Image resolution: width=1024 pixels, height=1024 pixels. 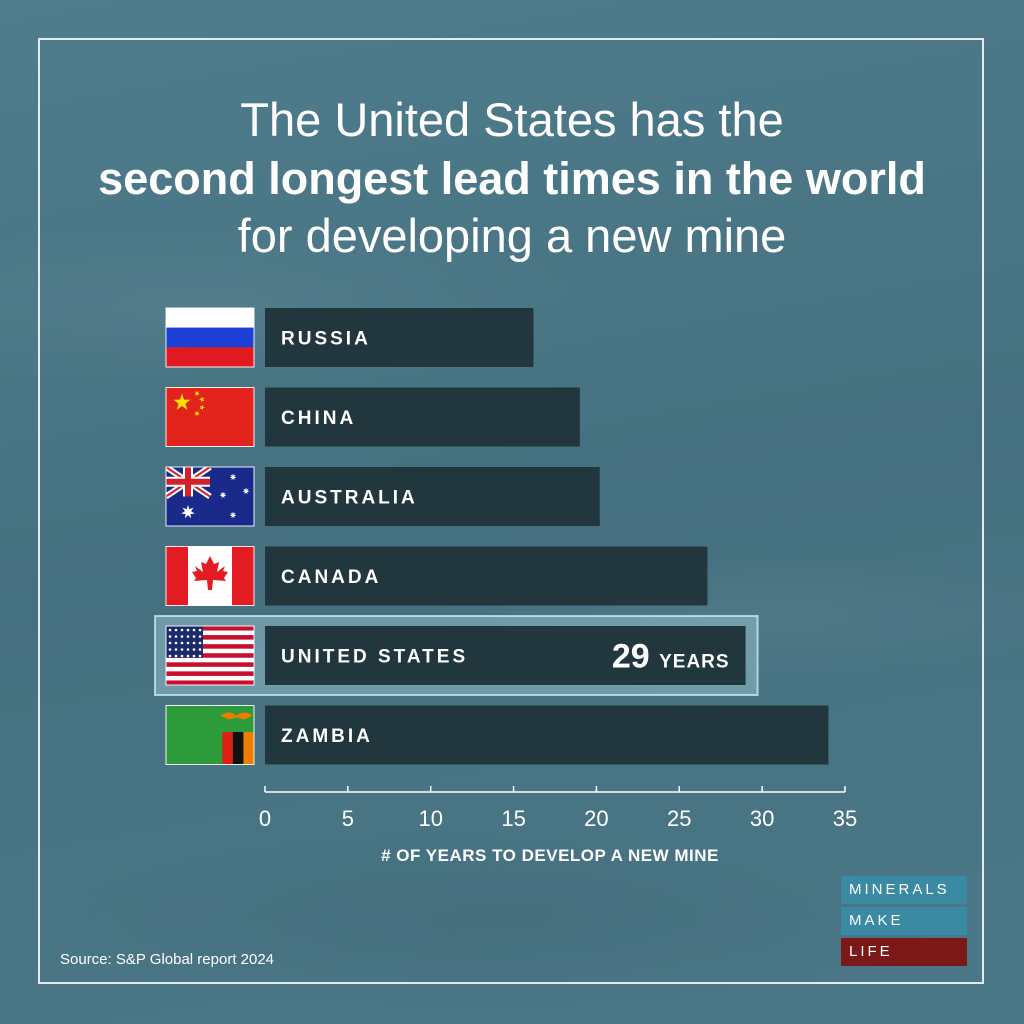 I want to click on title-line-1: The United States has the, so click(x=512, y=119).